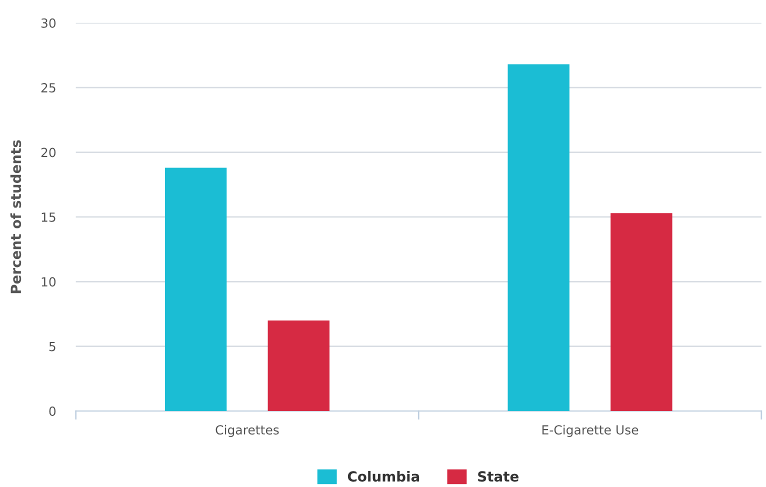 The width and height of the screenshot is (766, 487). Describe the element at coordinates (247, 431) in the screenshot. I see `x-tick-label: Cigarettes` at that location.